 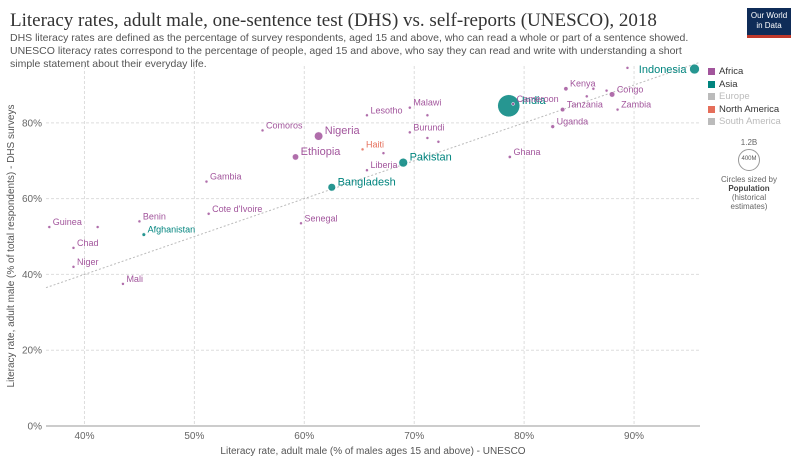 I want to click on point-afghanistan, so click(x=143, y=234).